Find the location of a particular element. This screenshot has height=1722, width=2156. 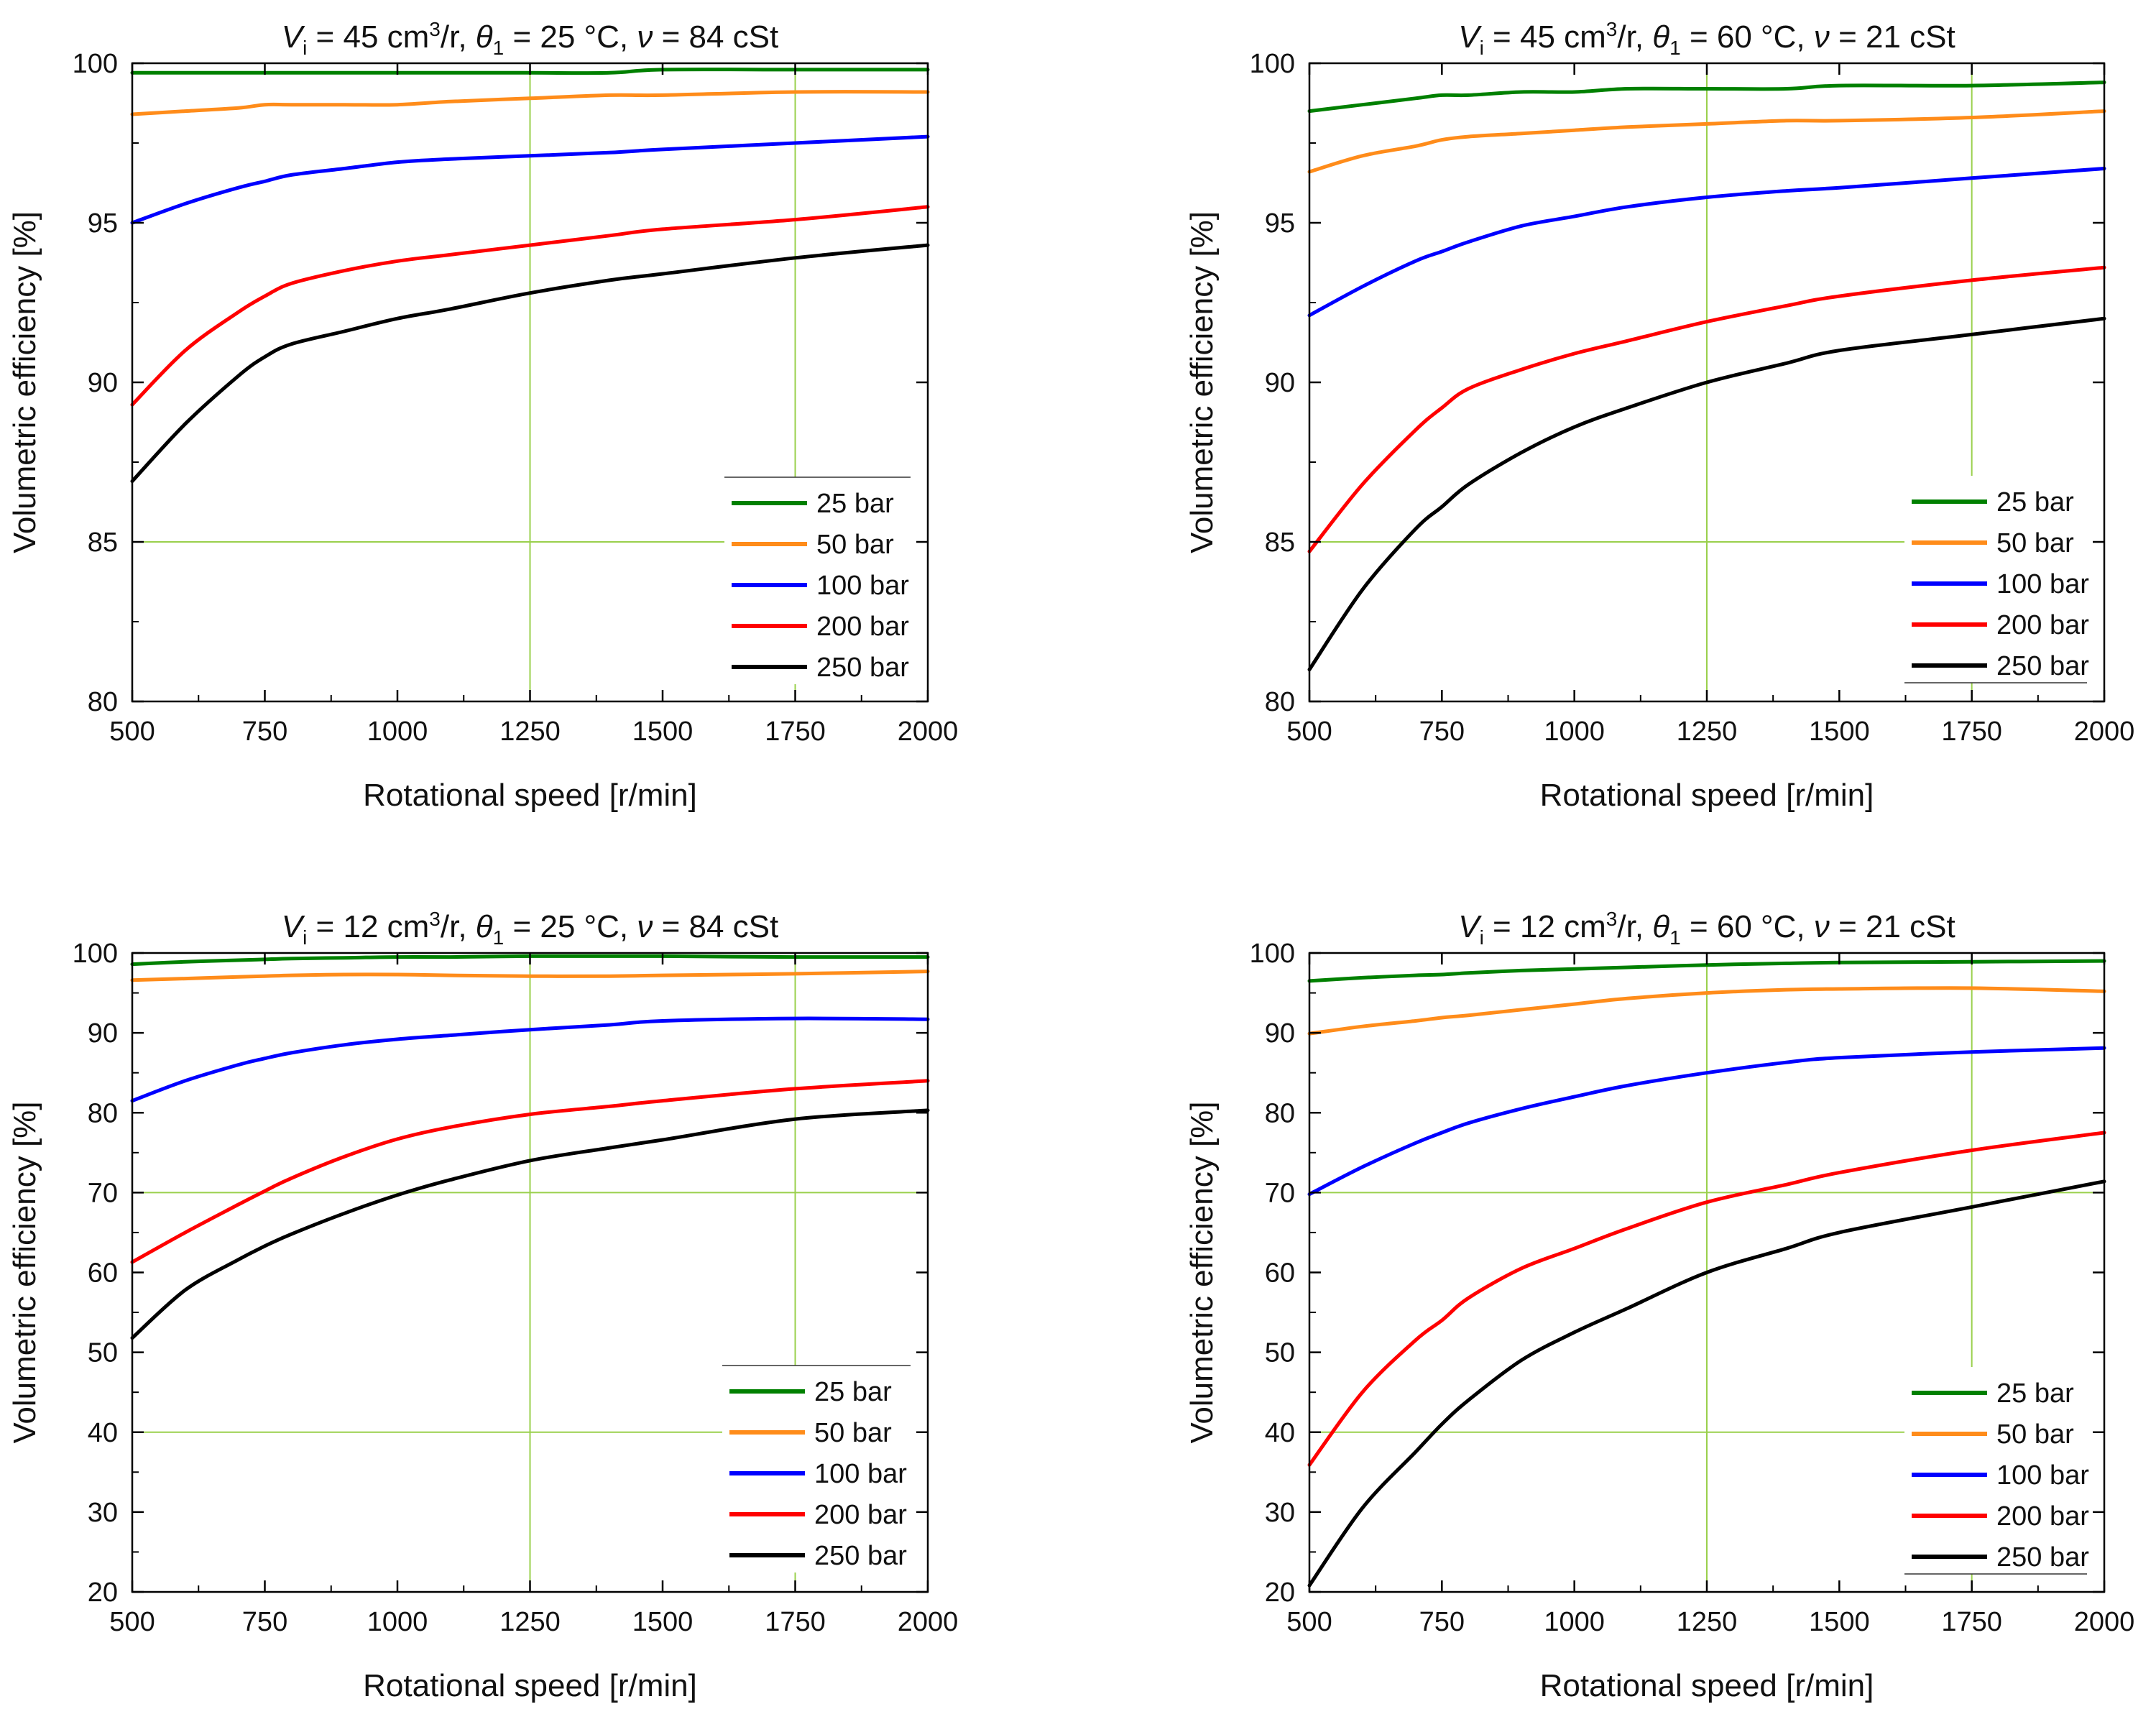

title-v-value: = 45 cm is located at coordinates (1545, 37).